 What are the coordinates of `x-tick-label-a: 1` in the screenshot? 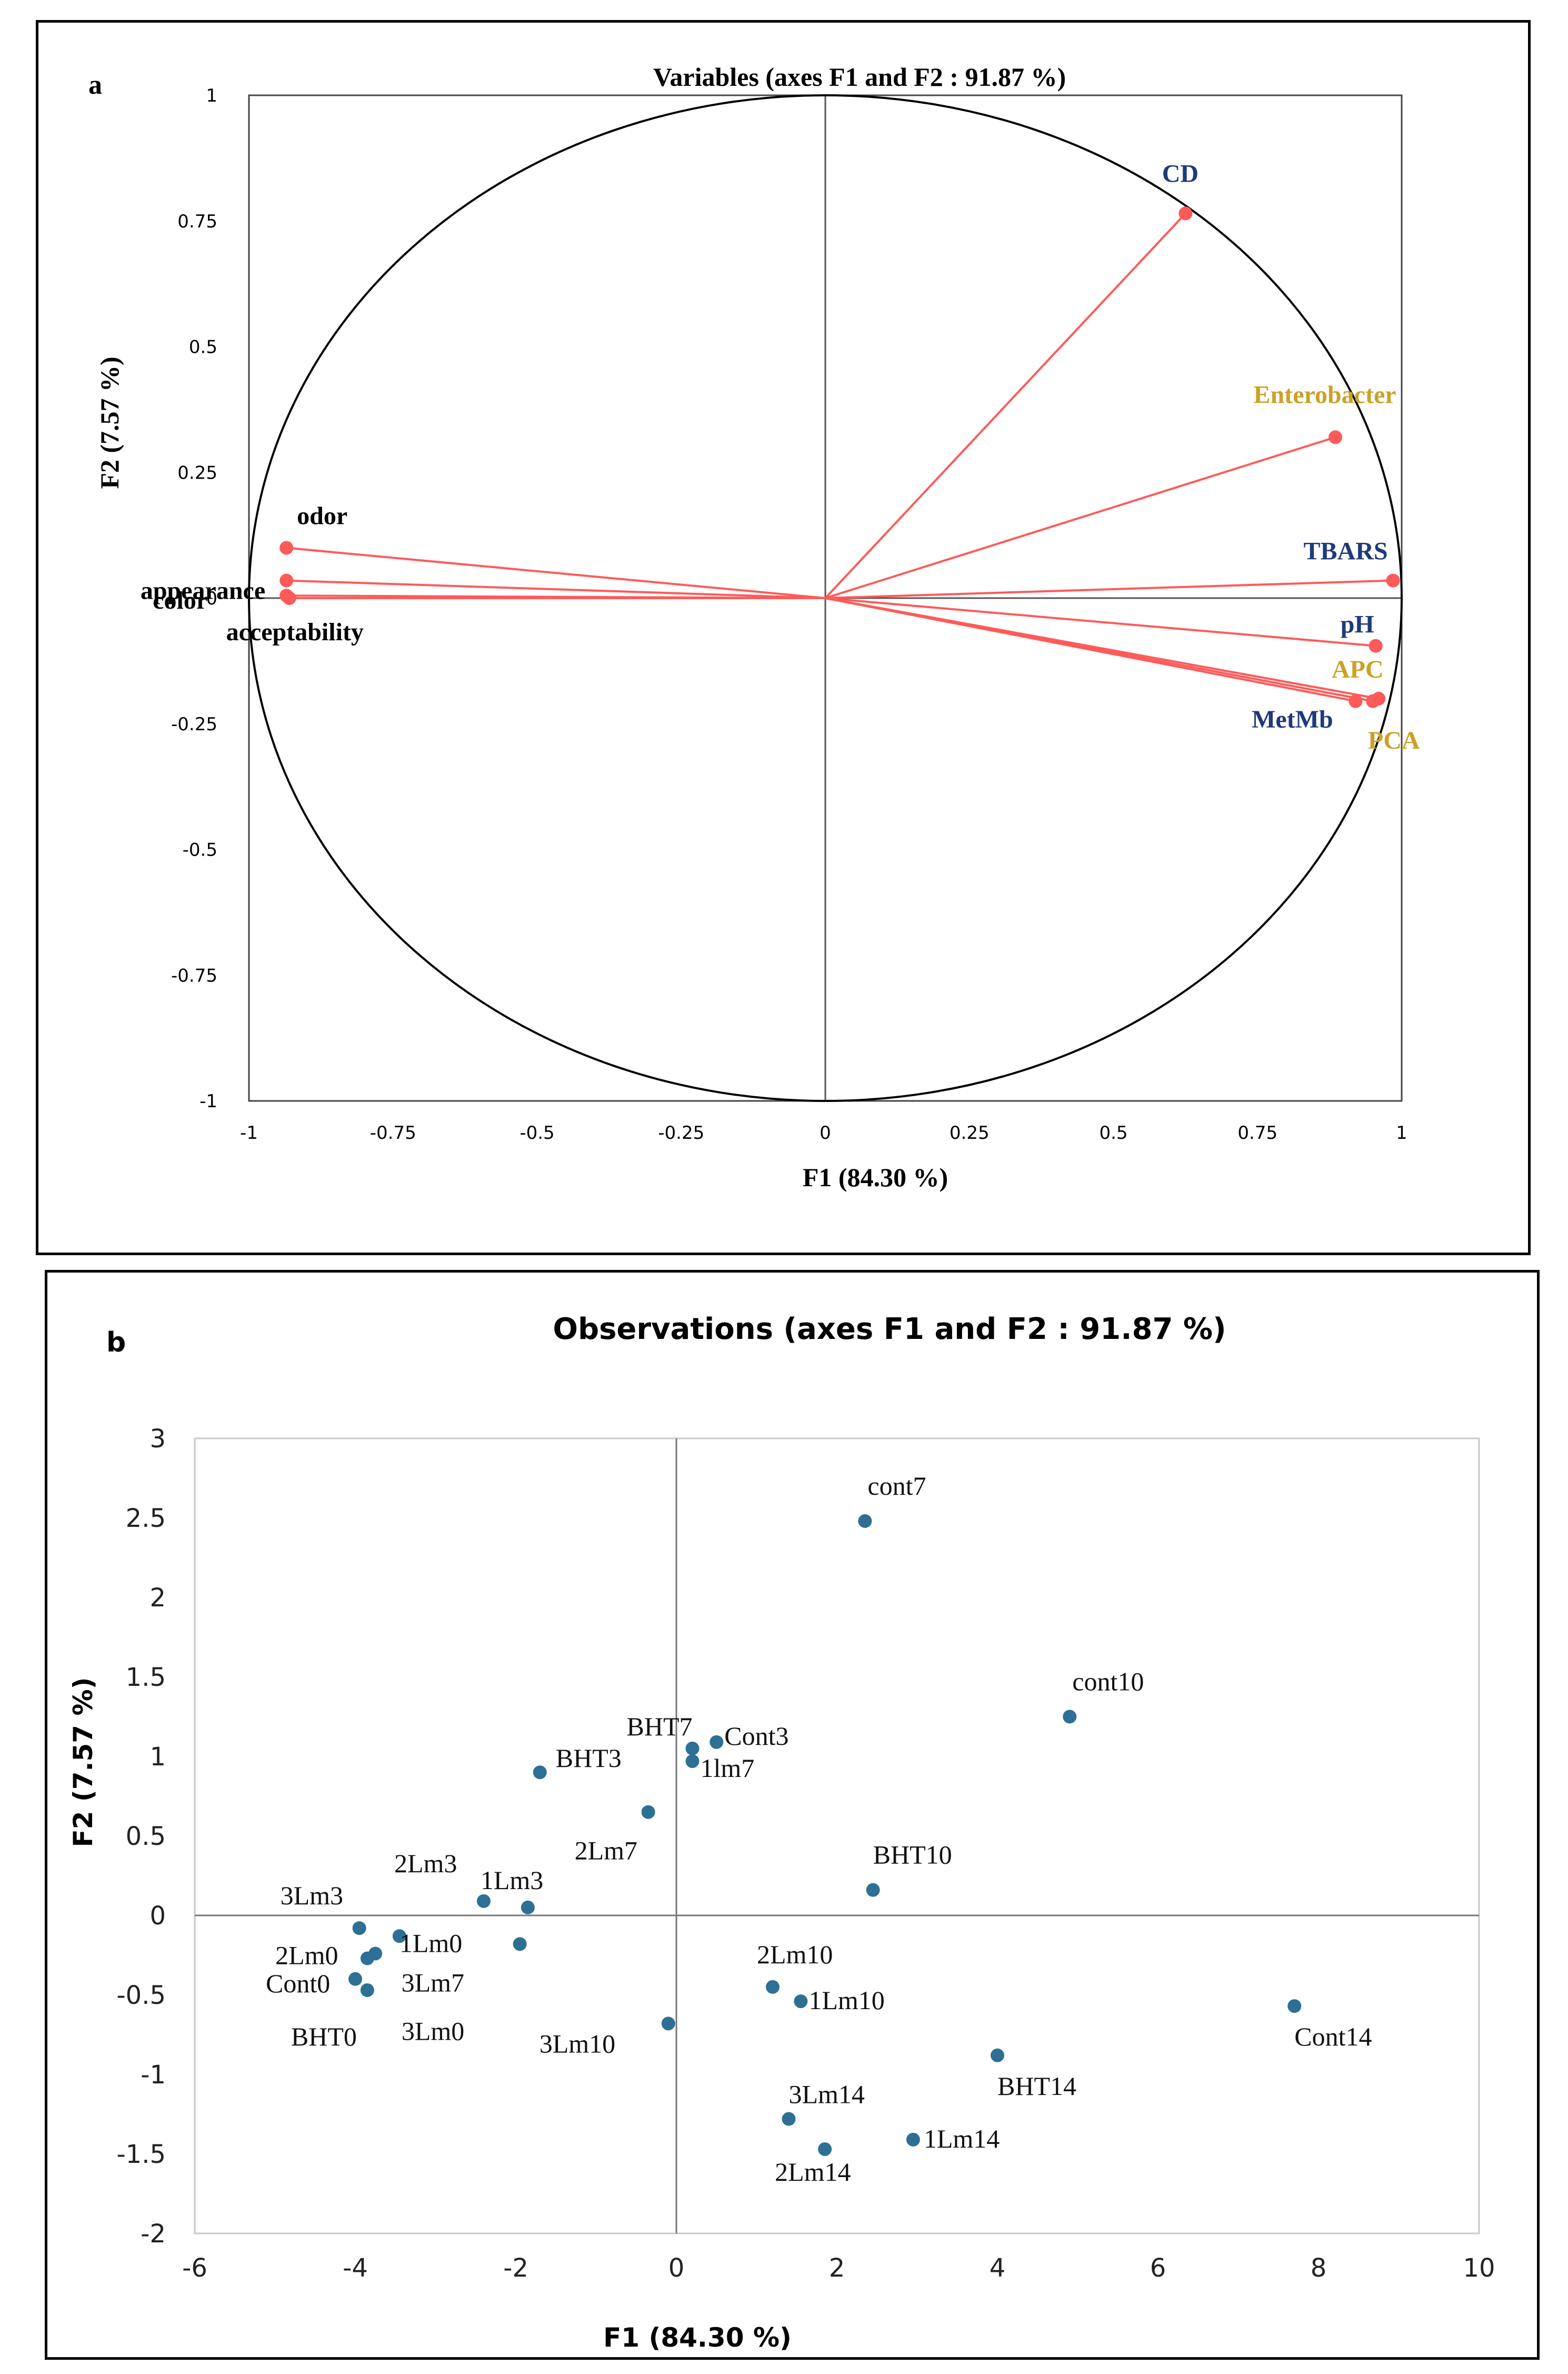 It's located at (1401, 1133).